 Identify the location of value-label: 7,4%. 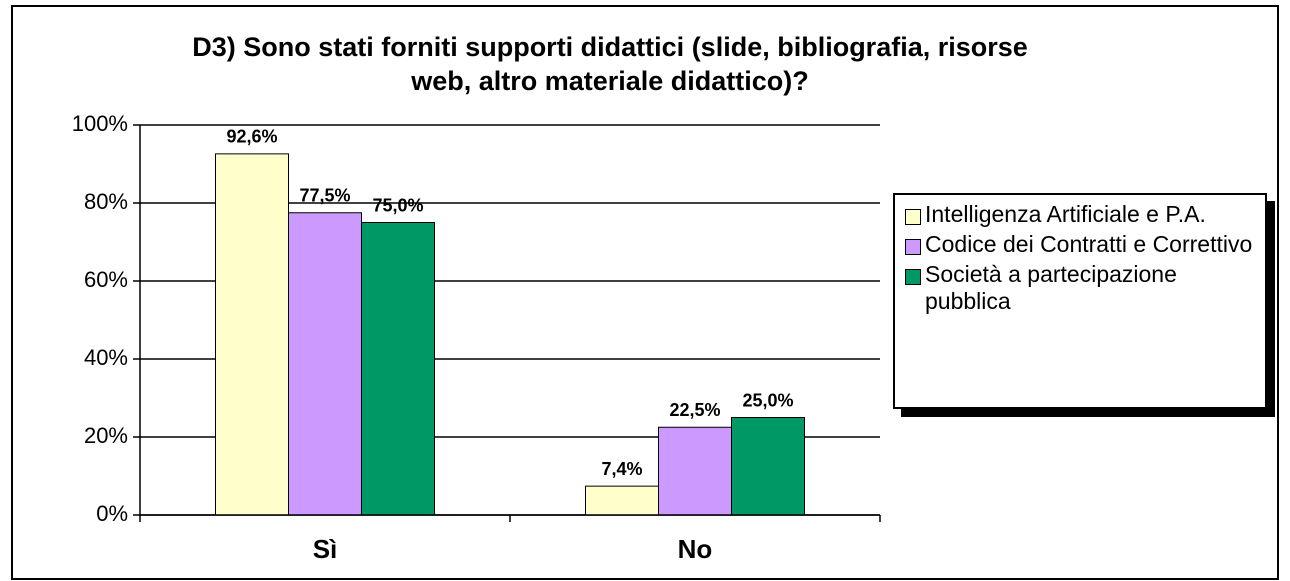
(621, 469).